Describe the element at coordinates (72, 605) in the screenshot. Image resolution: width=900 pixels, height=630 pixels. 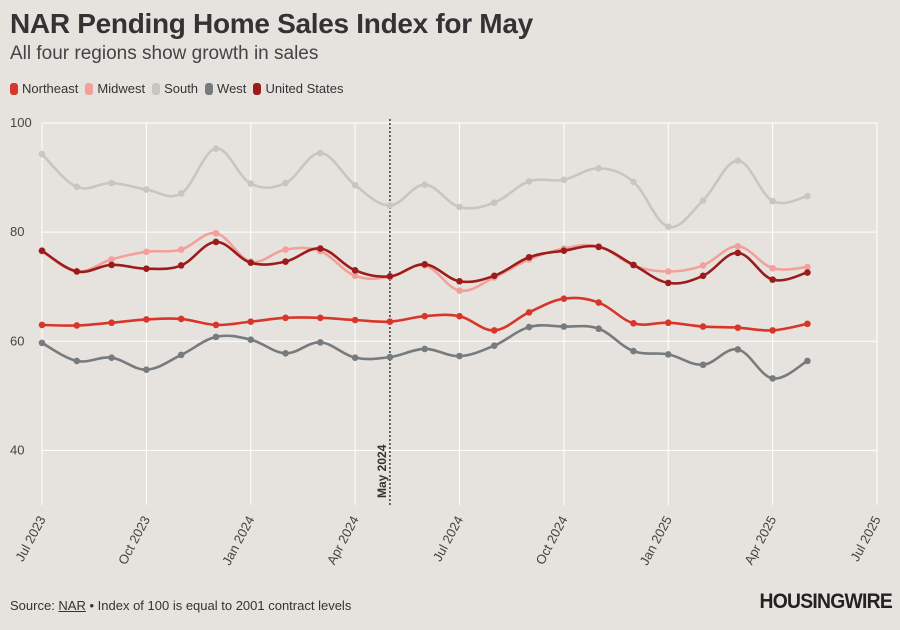
I see `source-link: NAR` at that location.